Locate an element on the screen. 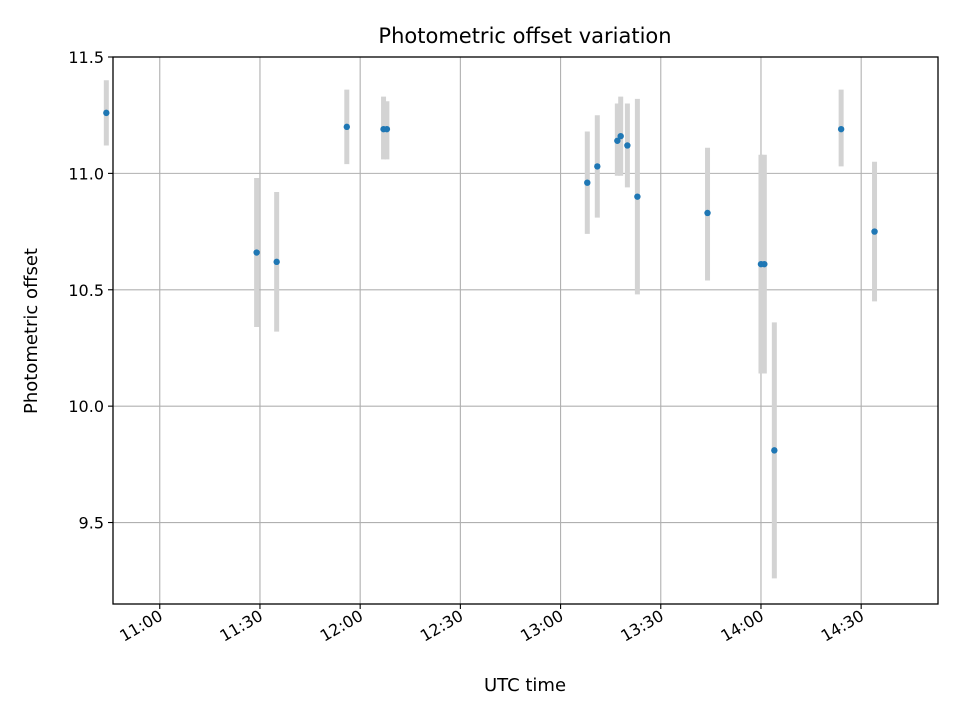 This screenshot has width=960, height=720. y-tick-label: 10.0 is located at coordinates (86, 406).